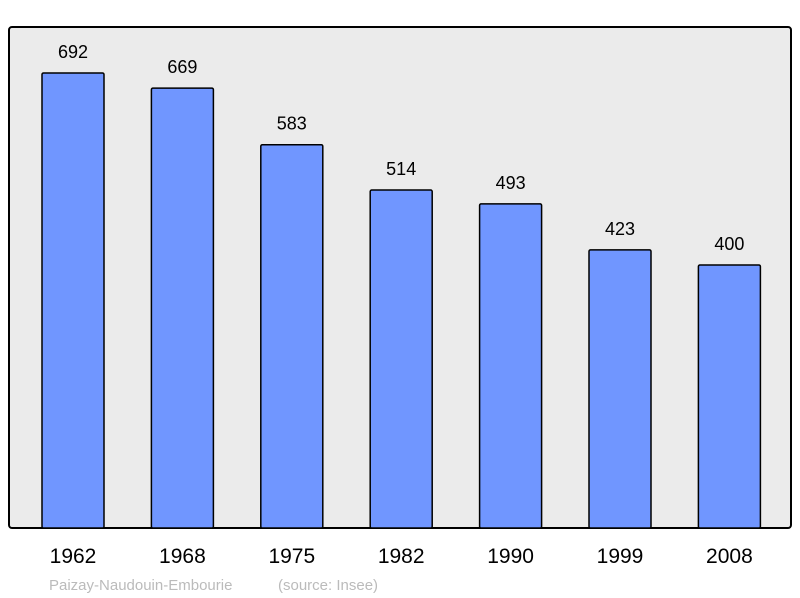 The image size is (800, 598). Describe the element at coordinates (182, 308) in the screenshot. I see `bar-1968` at that location.